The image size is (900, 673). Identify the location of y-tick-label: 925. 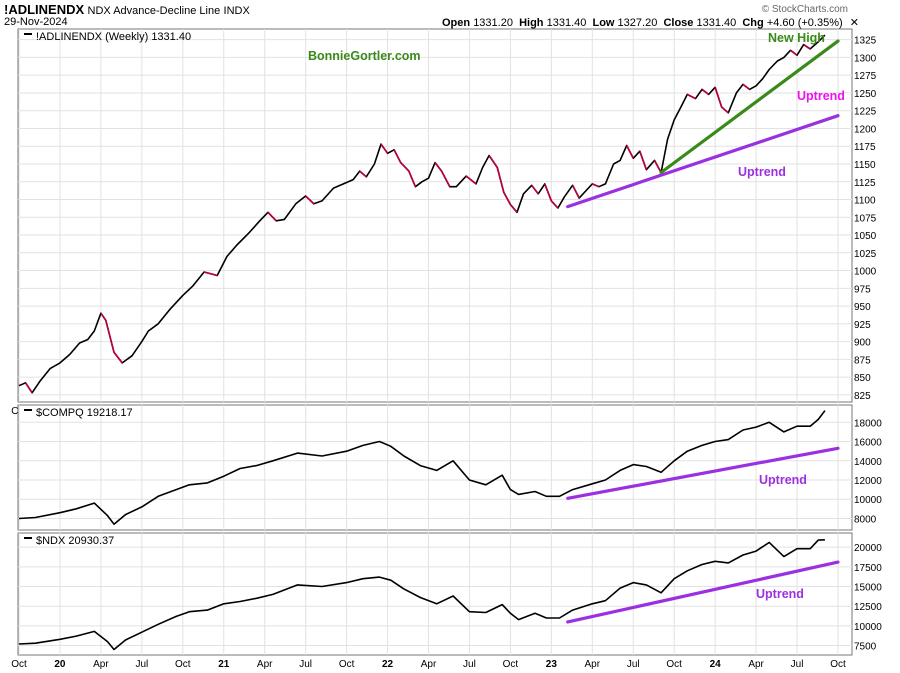
(862, 325).